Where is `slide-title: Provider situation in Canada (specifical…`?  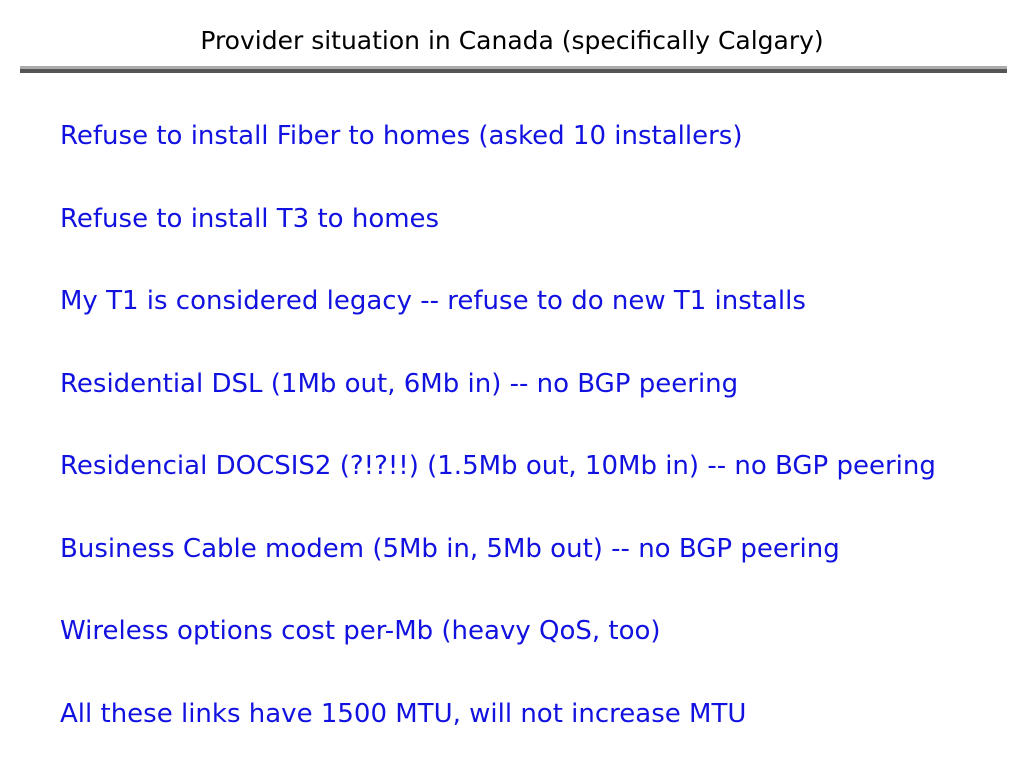 slide-title: Provider situation in Canada (specifical… is located at coordinates (512, 40).